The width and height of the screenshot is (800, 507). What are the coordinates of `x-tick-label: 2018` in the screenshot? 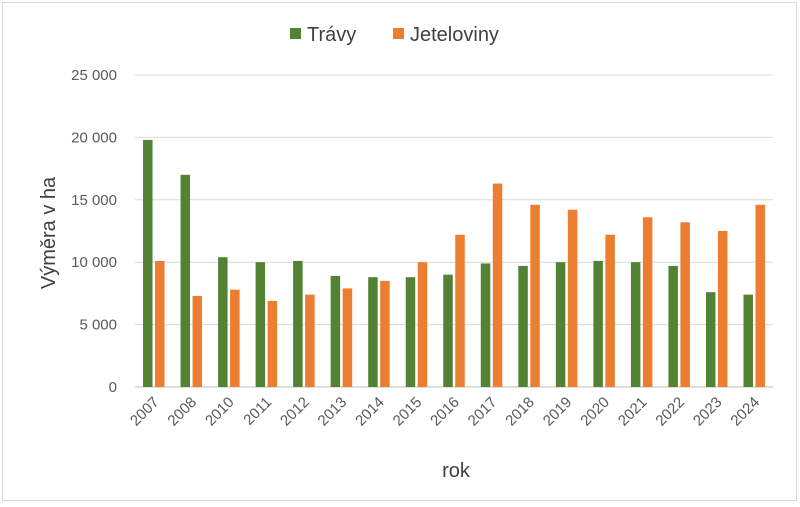 It's located at (520, 412).